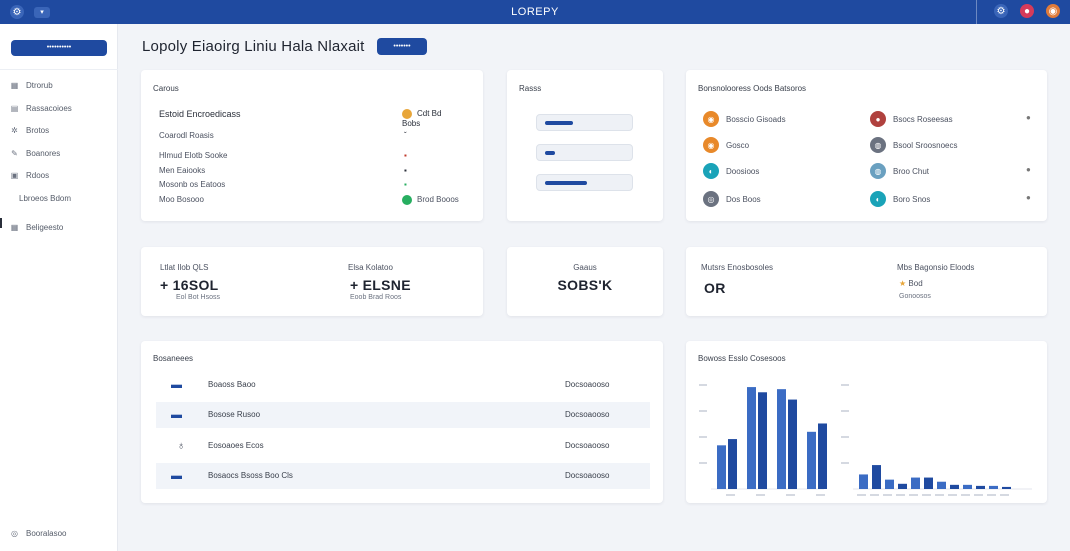  What do you see at coordinates (14, 108) in the screenshot?
I see `list-icon: ▤` at bounding box center [14, 108].